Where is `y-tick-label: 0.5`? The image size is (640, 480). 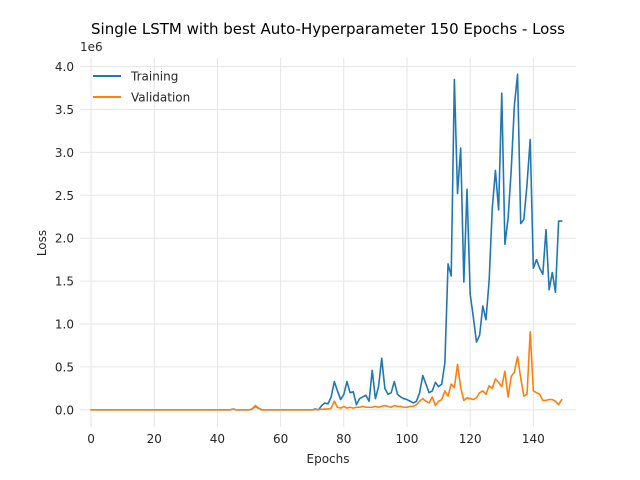 y-tick-label: 0.5 is located at coordinates (64, 367).